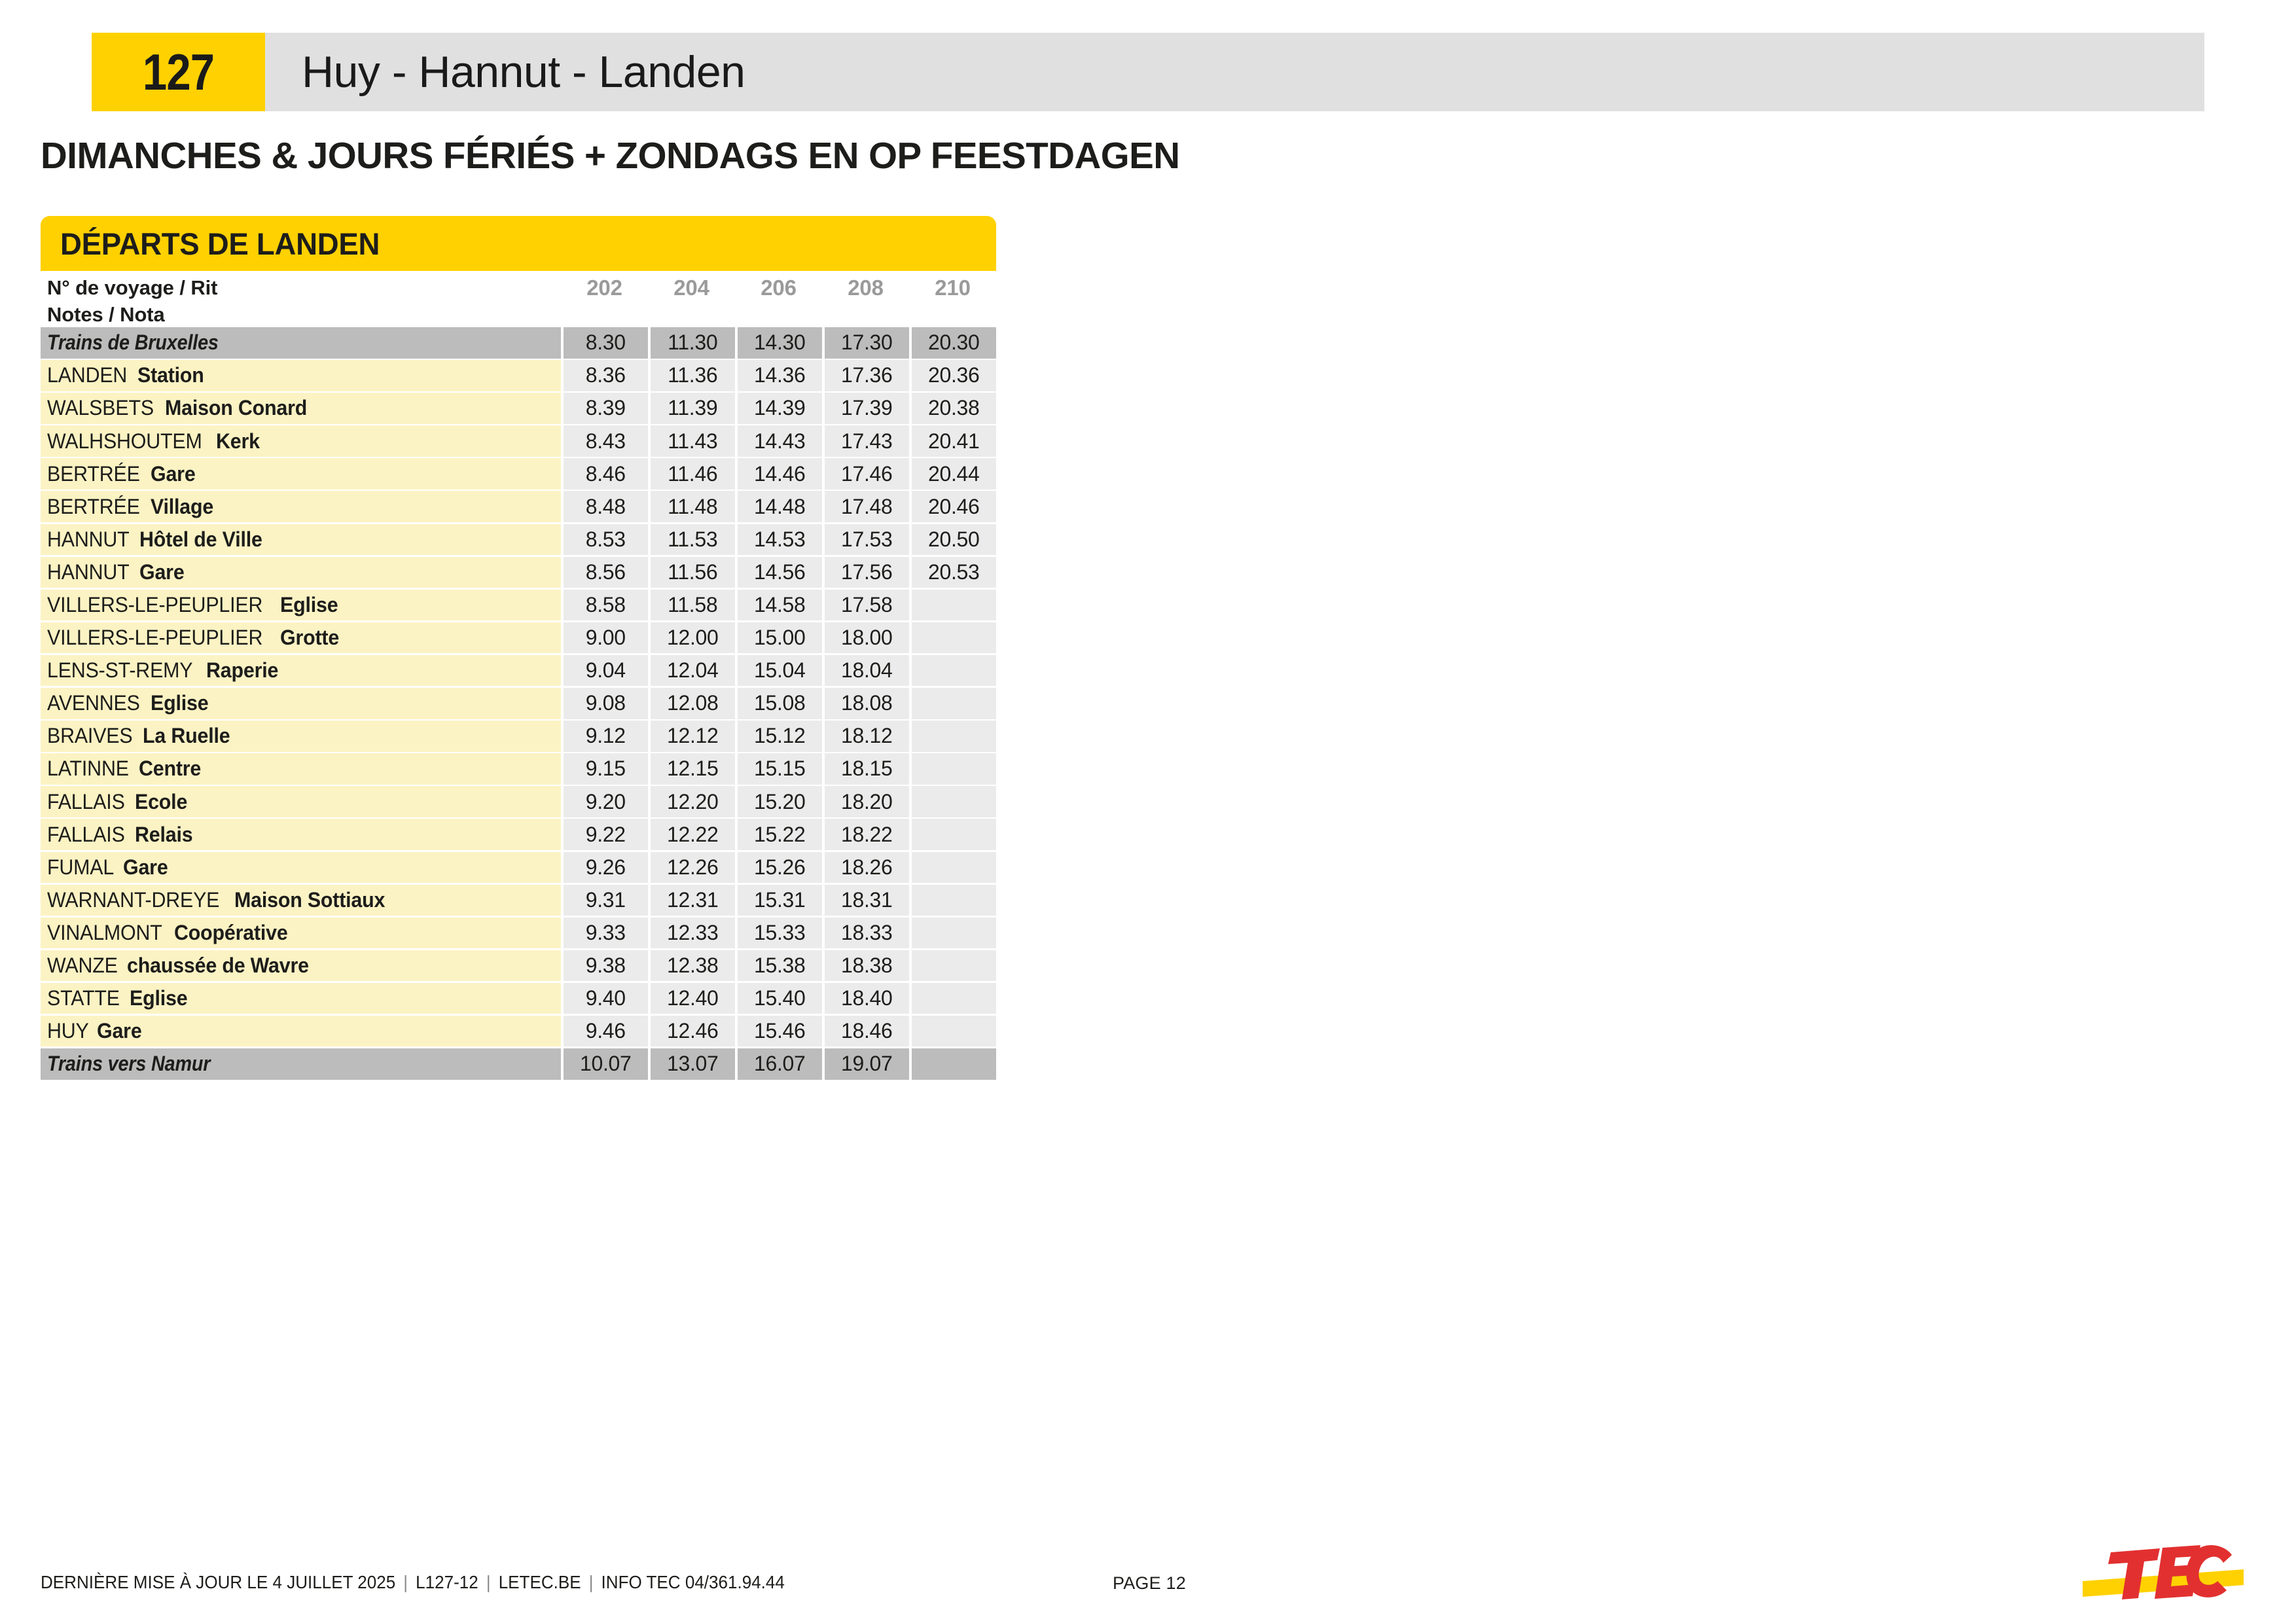  Describe the element at coordinates (236, 408) in the screenshot. I see `stop-detail: Maison Conard` at that location.